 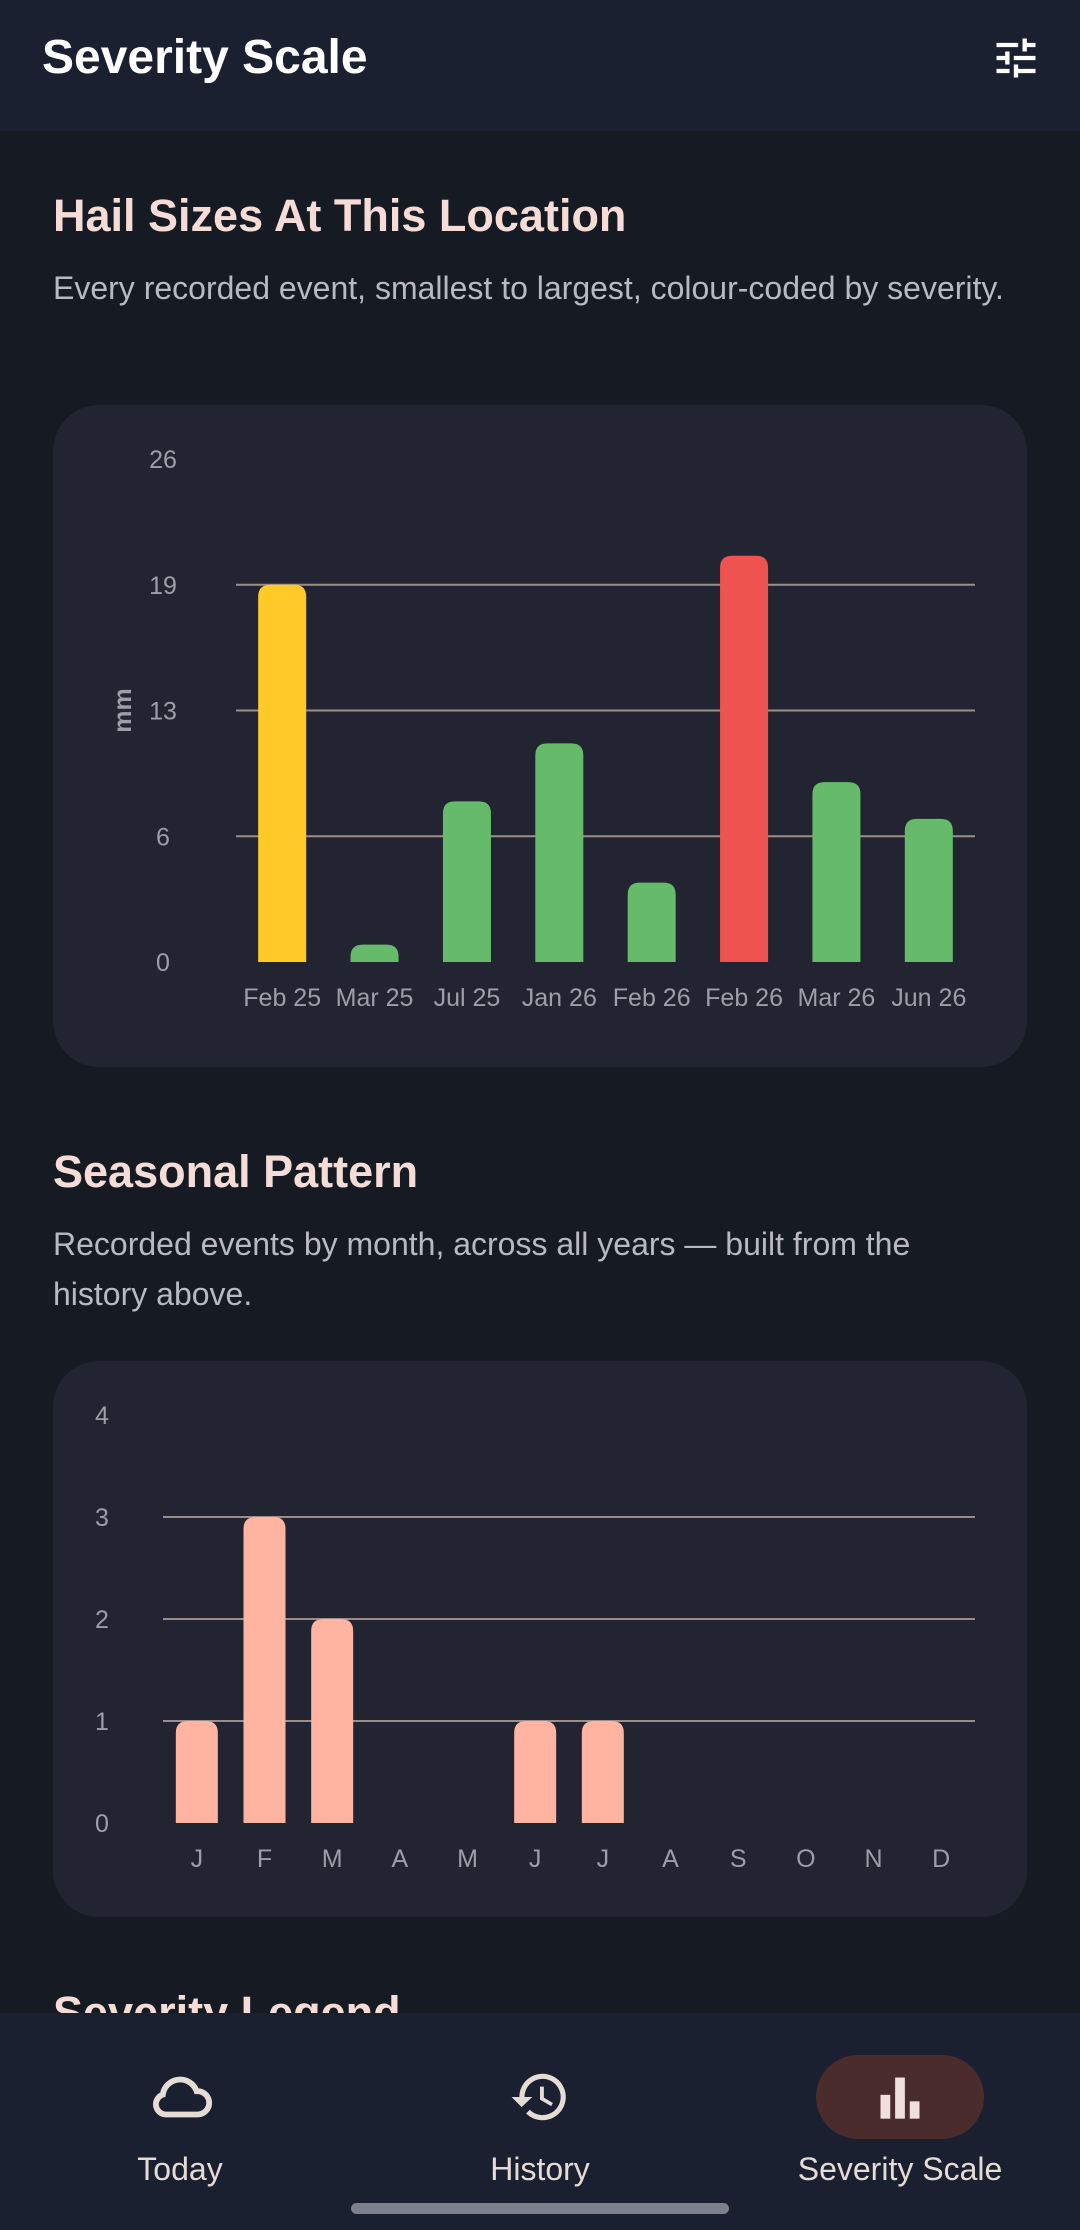 I want to click on y-tick-label: 19, so click(x=163, y=586).